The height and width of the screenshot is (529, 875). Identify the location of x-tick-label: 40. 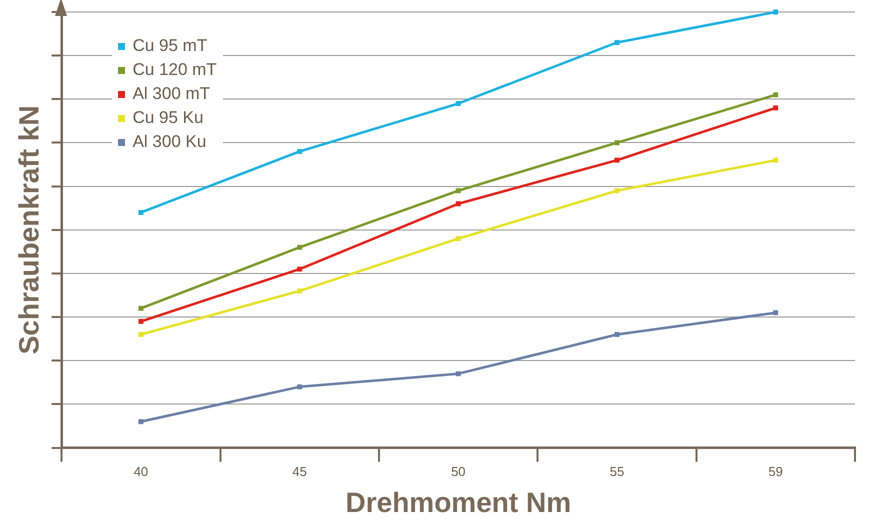
(141, 472).